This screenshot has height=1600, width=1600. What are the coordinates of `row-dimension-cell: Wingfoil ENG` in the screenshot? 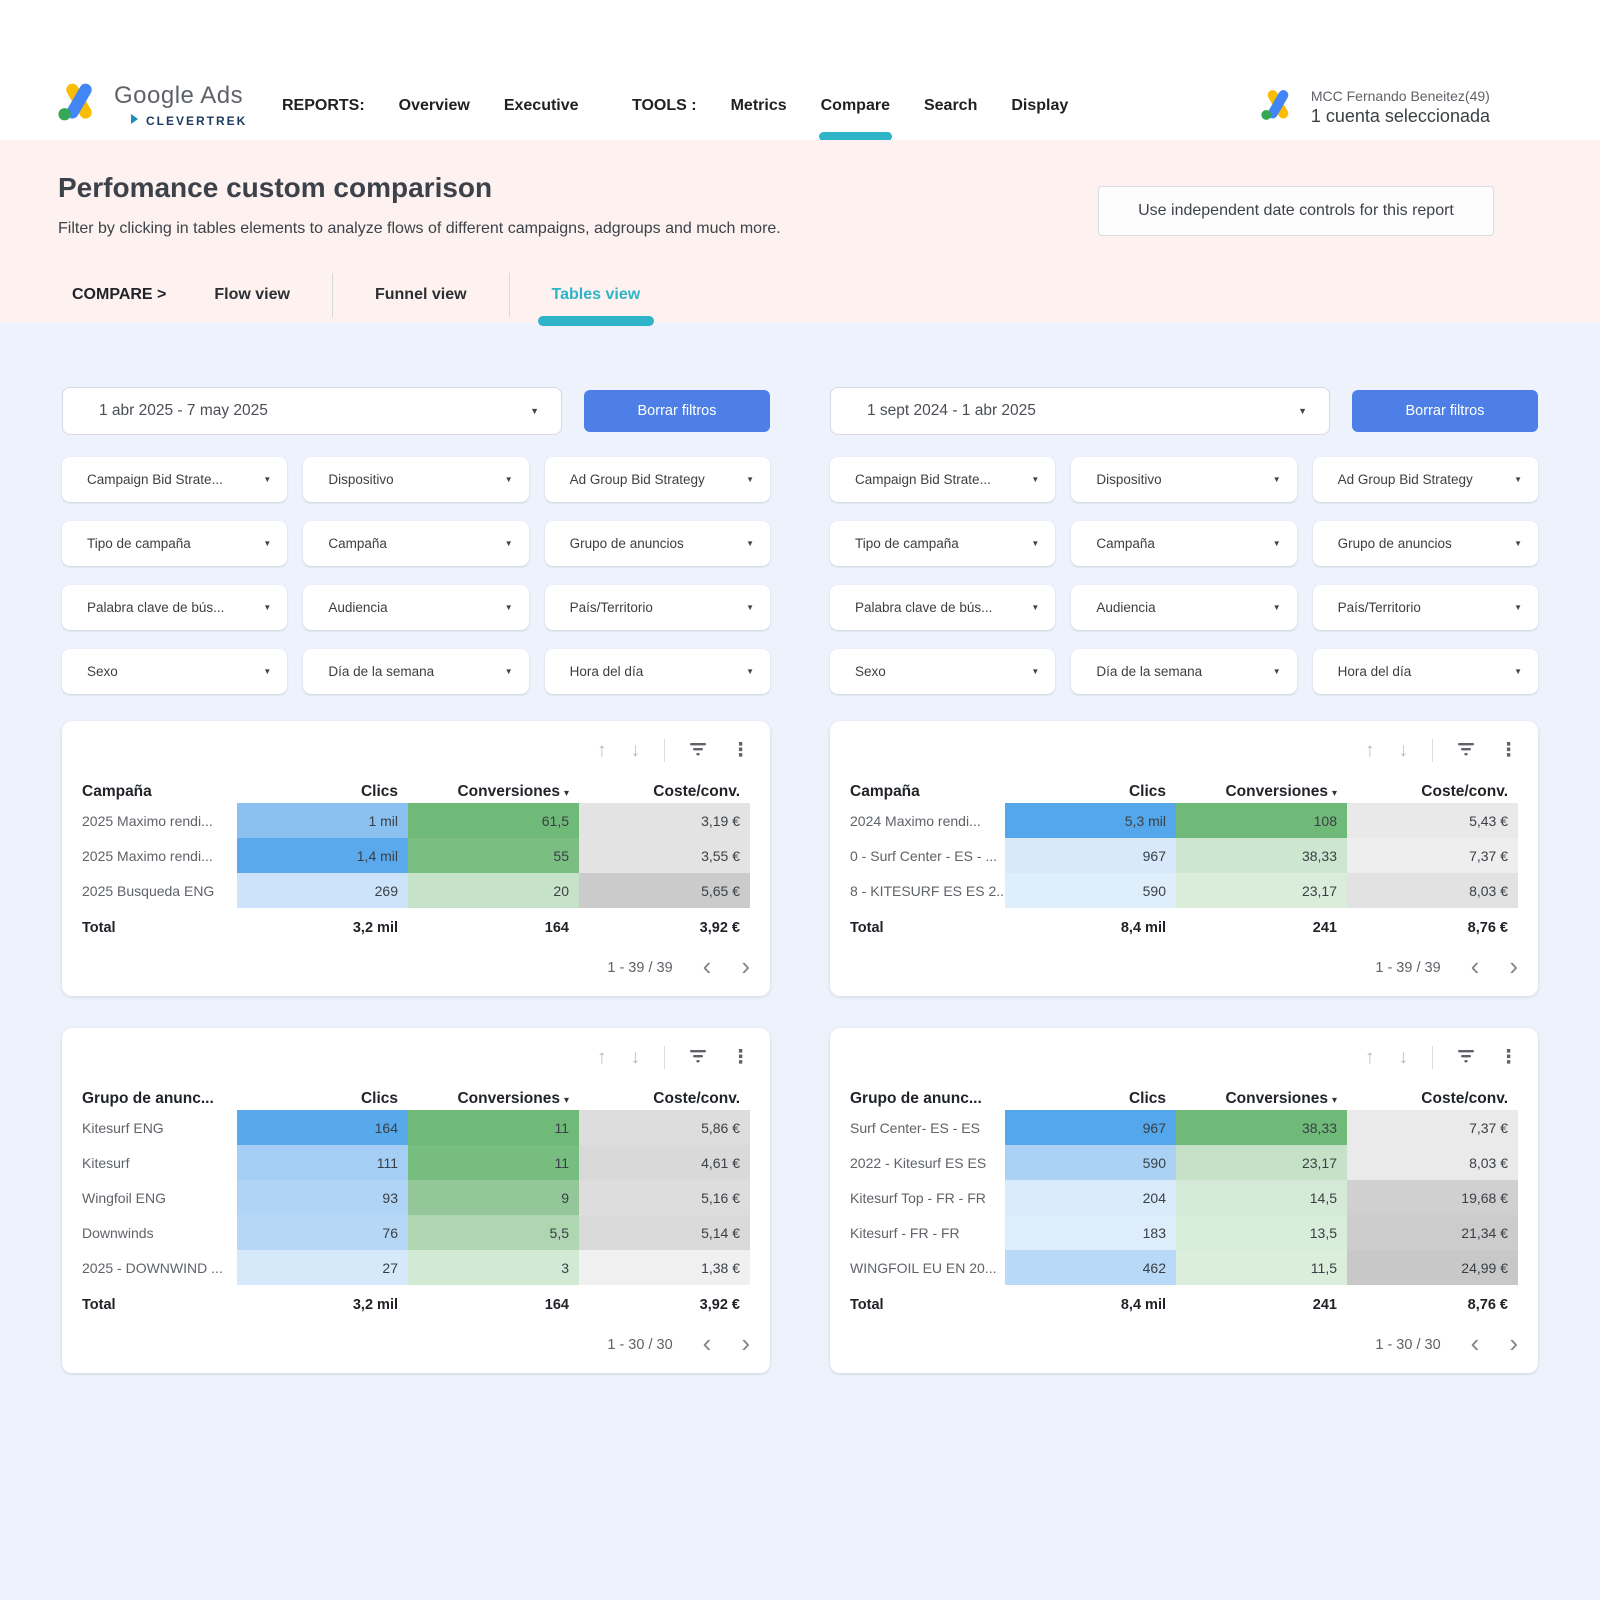 It's located at (124, 1197).